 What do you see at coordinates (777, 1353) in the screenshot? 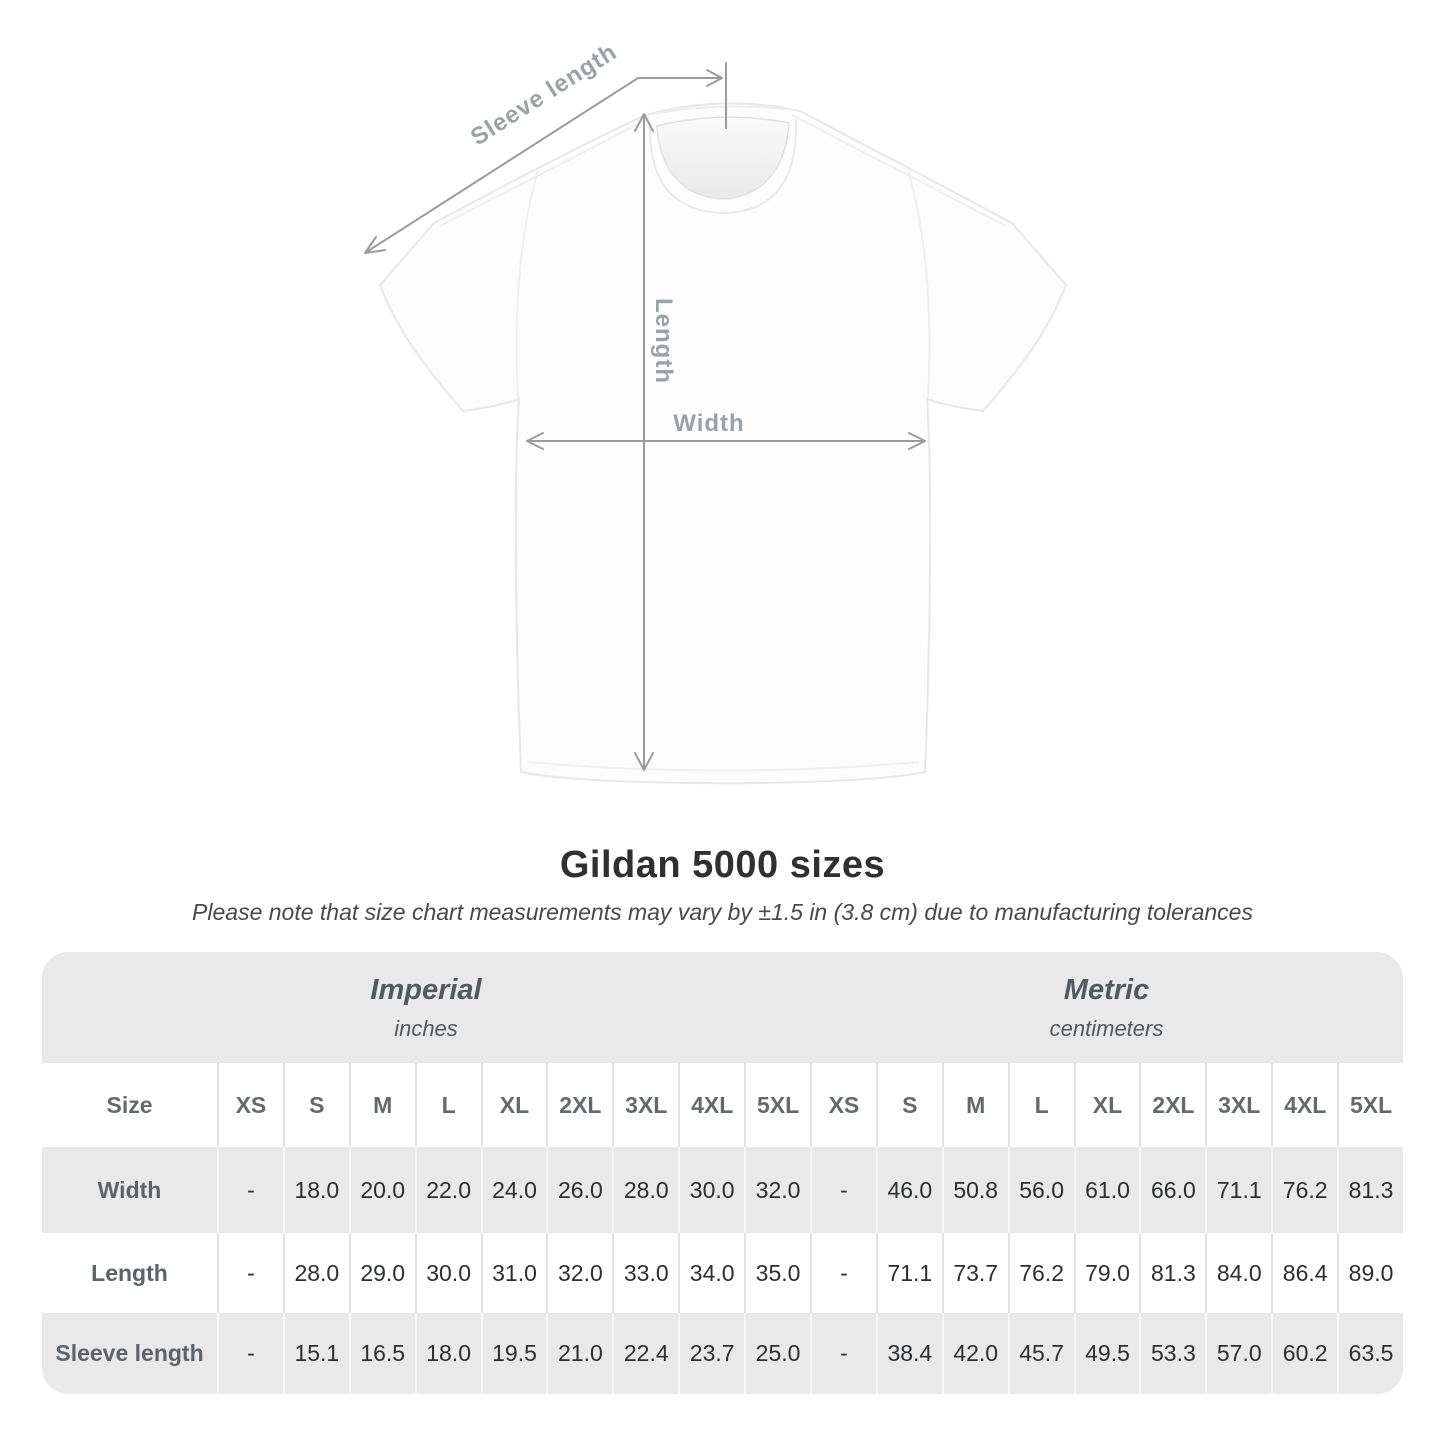
I see `cell: 25.0` at bounding box center [777, 1353].